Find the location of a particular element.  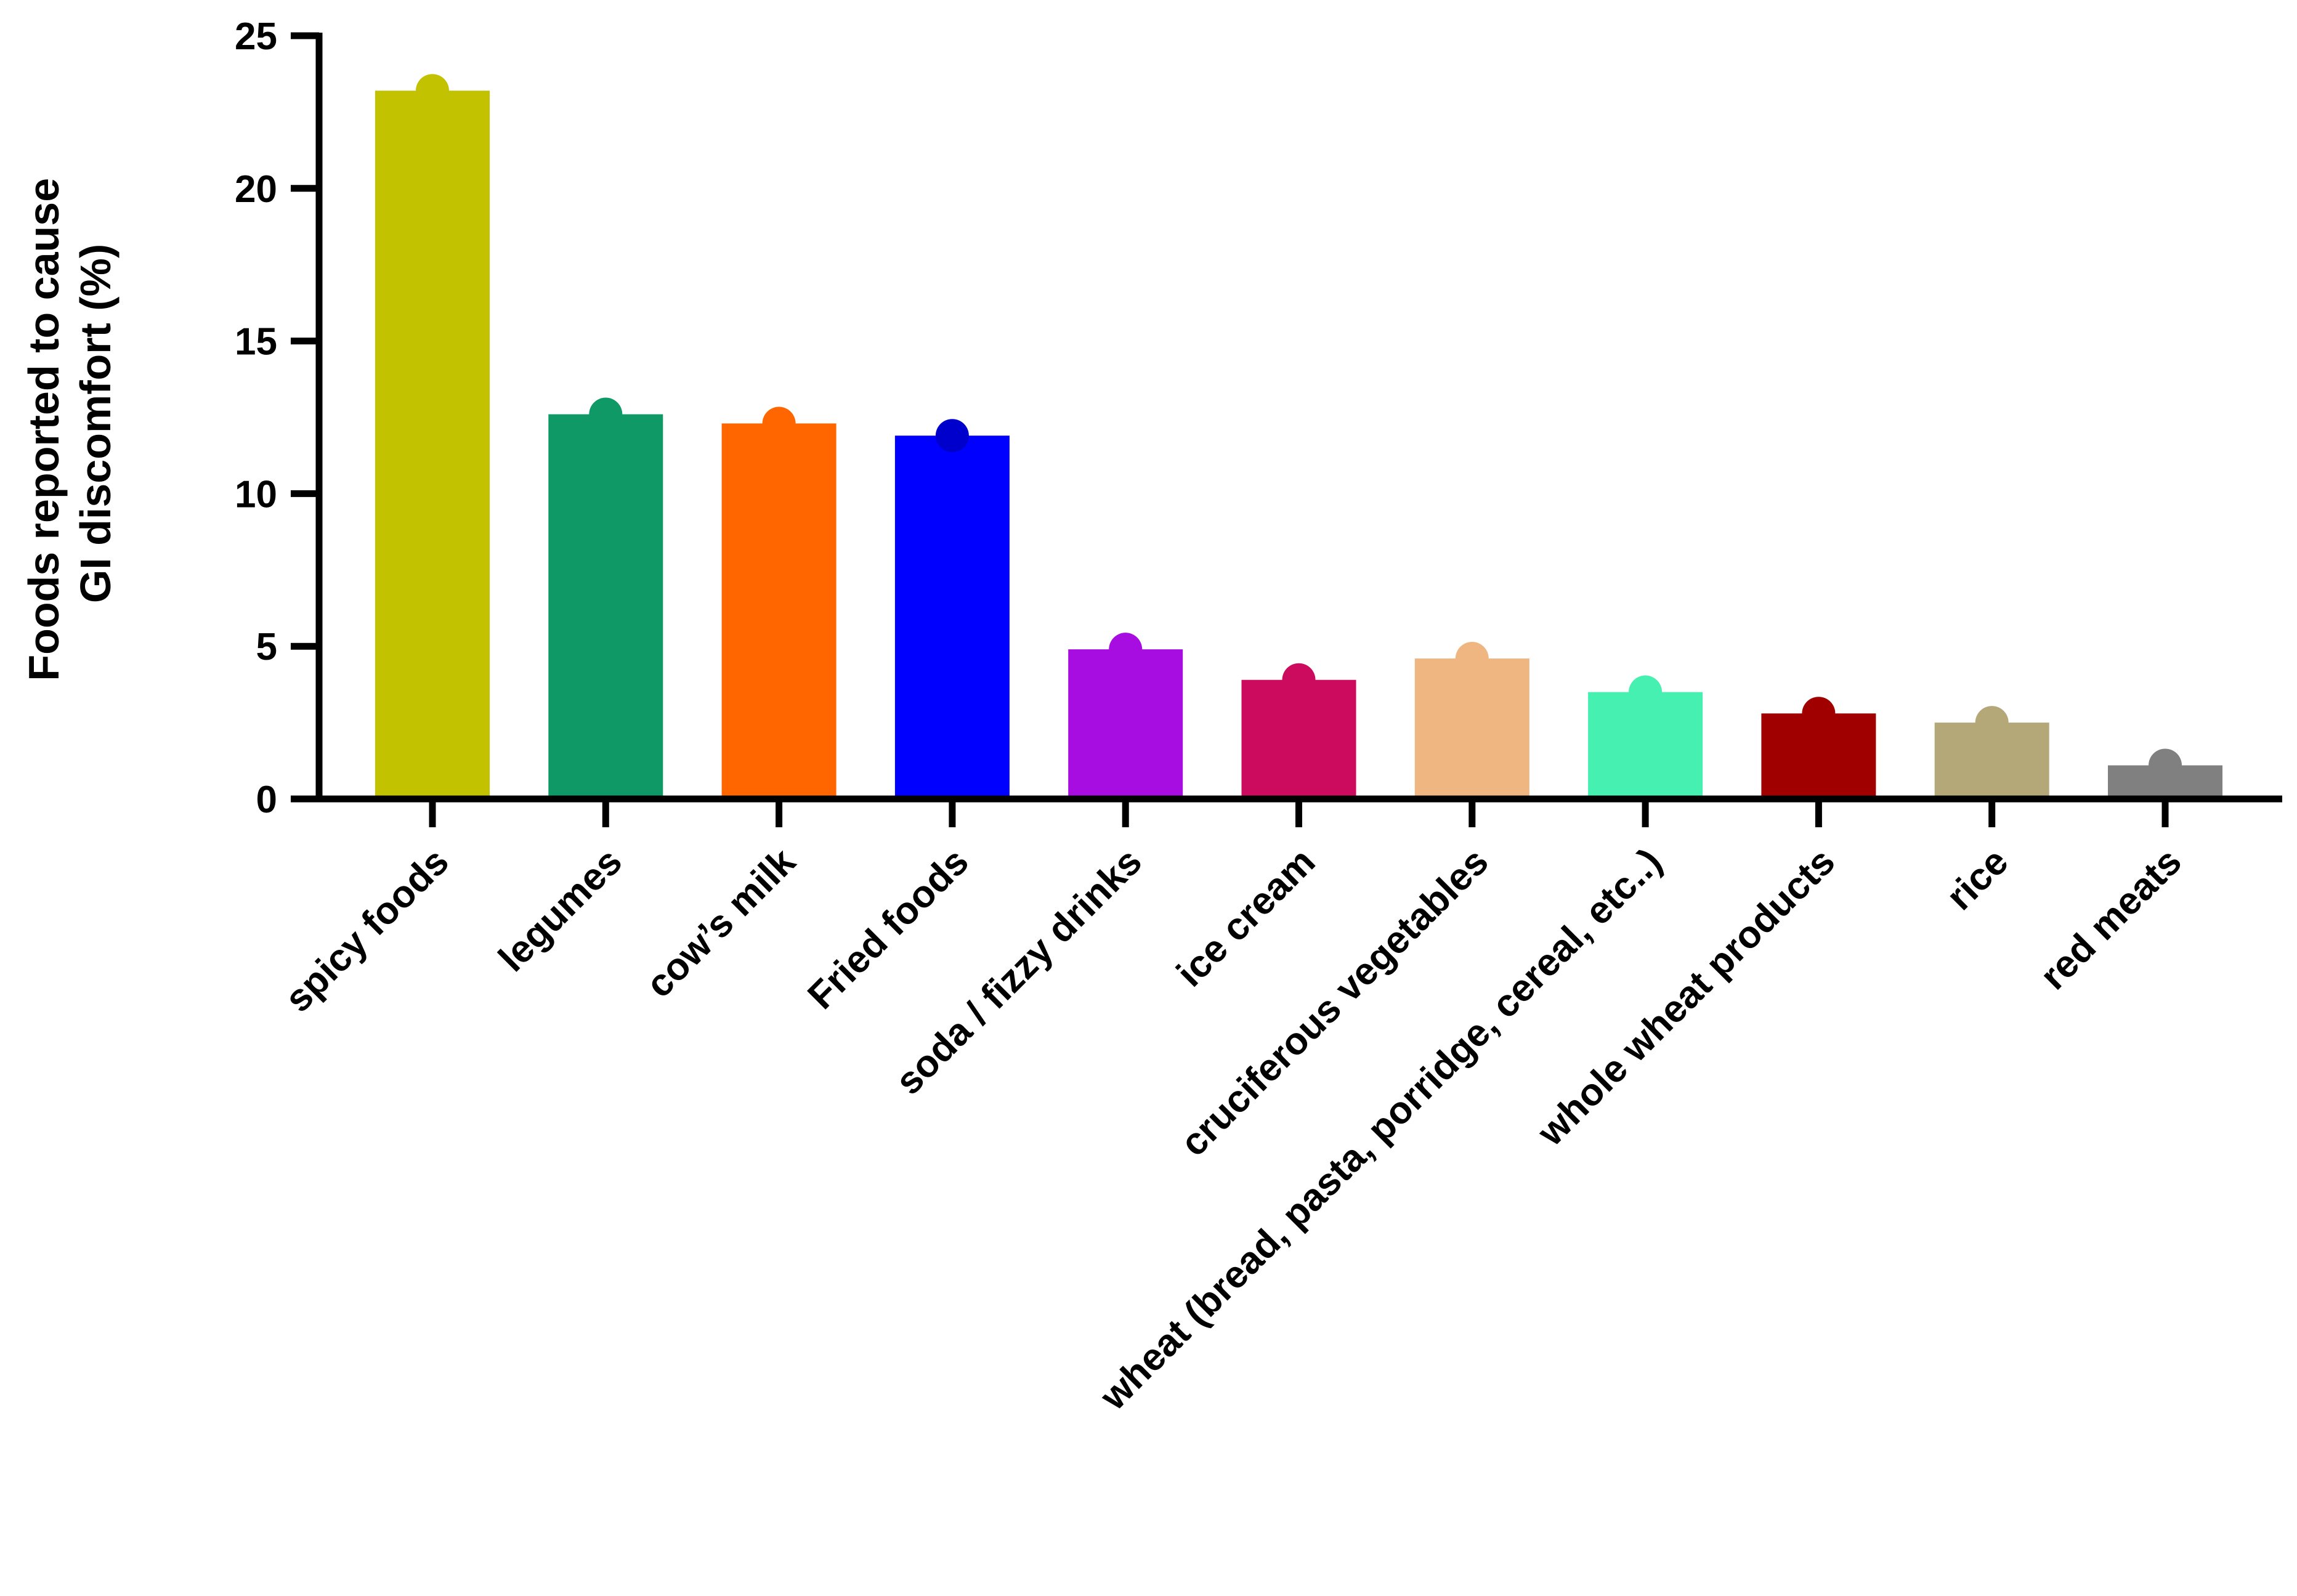

x-tick-label: cow’s milk is located at coordinates (721, 923).